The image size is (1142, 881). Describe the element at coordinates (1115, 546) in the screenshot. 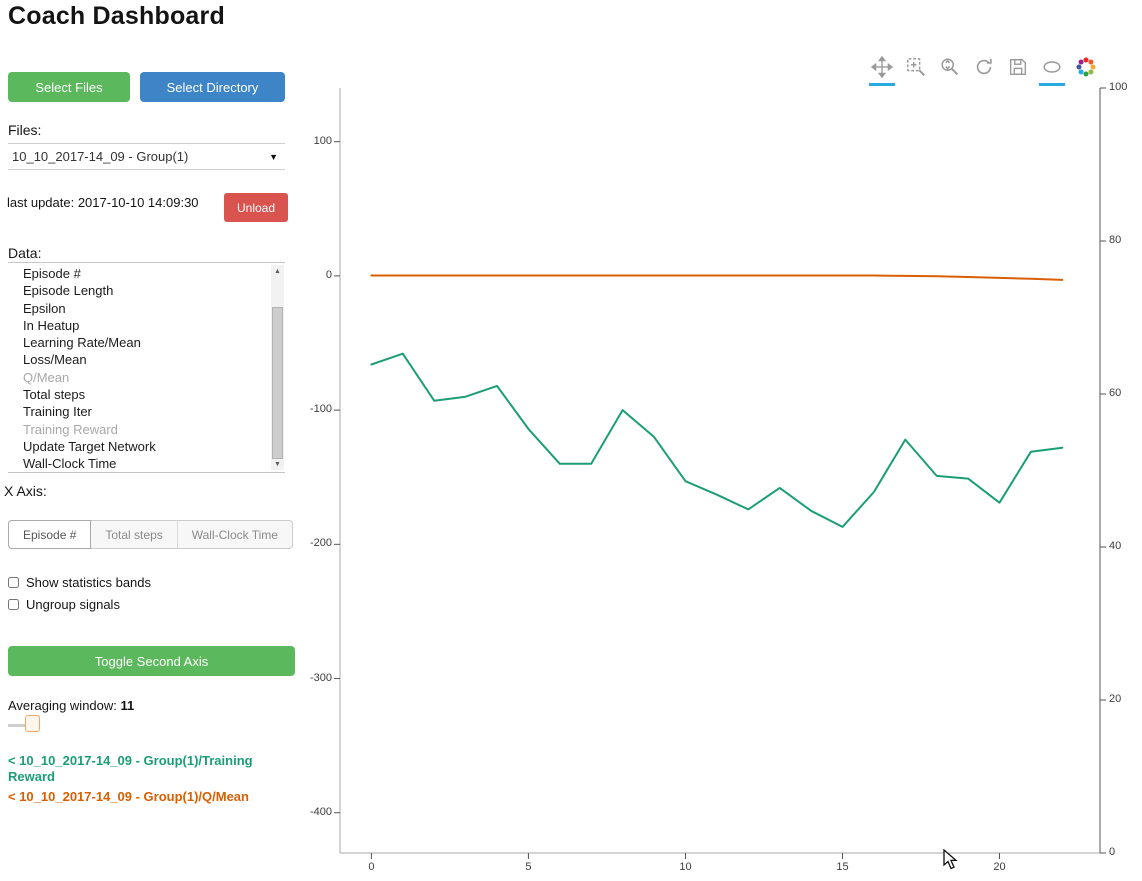

I see `tick-label: 40` at that location.